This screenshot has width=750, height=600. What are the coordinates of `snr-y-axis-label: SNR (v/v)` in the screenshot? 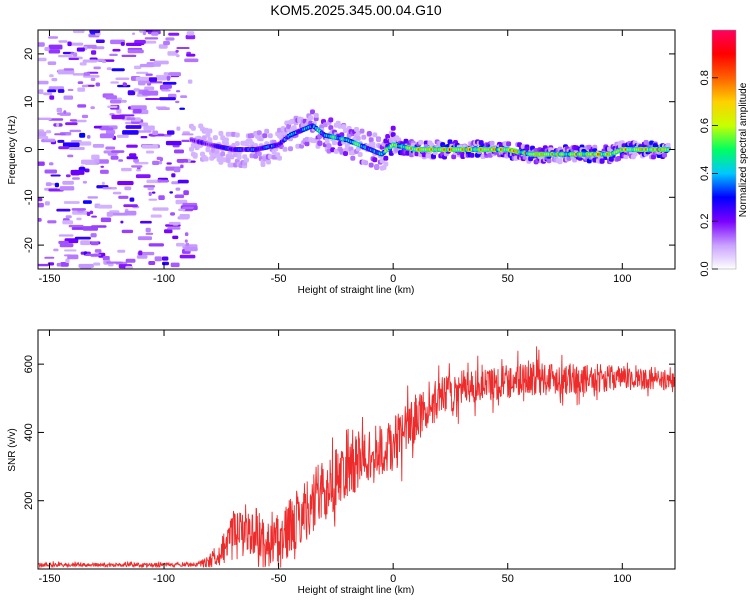 It's located at (12, 449).